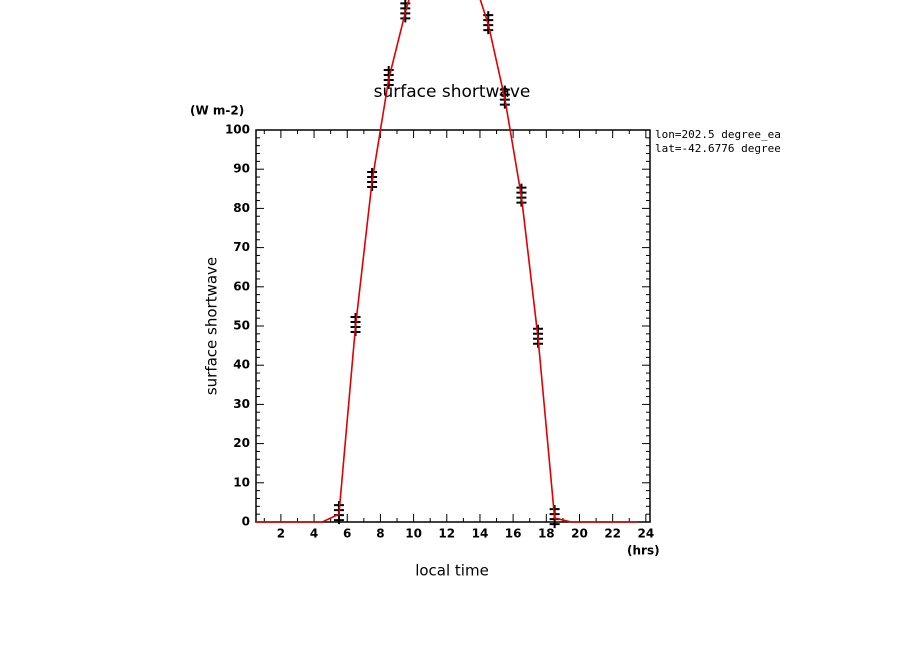  What do you see at coordinates (241, 169) in the screenshot?
I see `y-tick-label: 90` at bounding box center [241, 169].